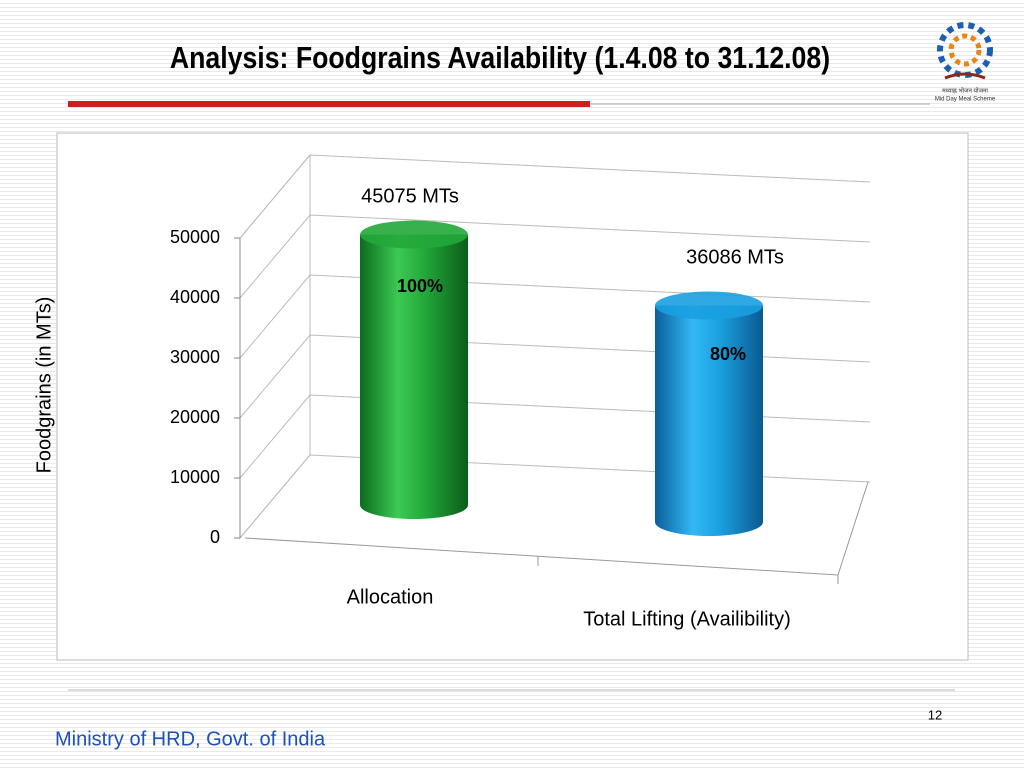 The width and height of the screenshot is (1024, 773). What do you see at coordinates (195, 477) in the screenshot?
I see `y-tick-label: 10000` at bounding box center [195, 477].